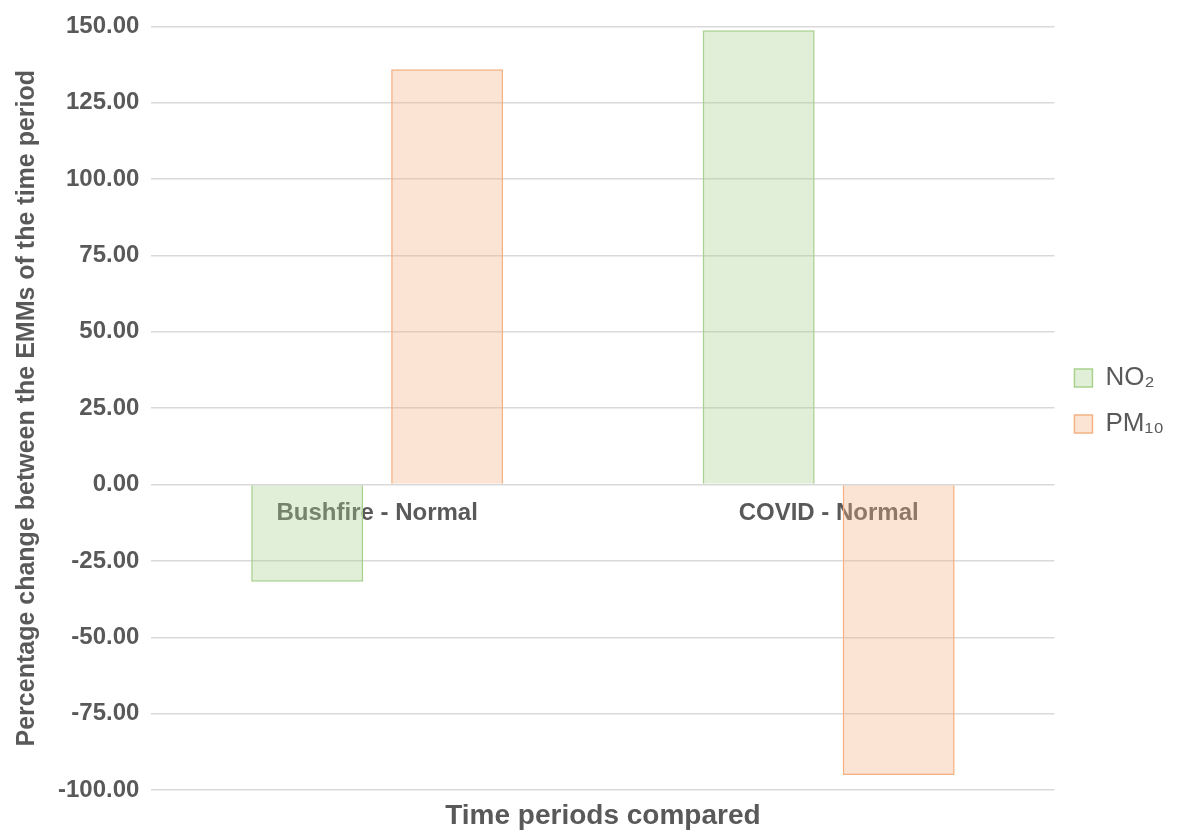 Image resolution: width=1184 pixels, height=840 pixels. I want to click on legend-label: PM₁₀, so click(1135, 422).